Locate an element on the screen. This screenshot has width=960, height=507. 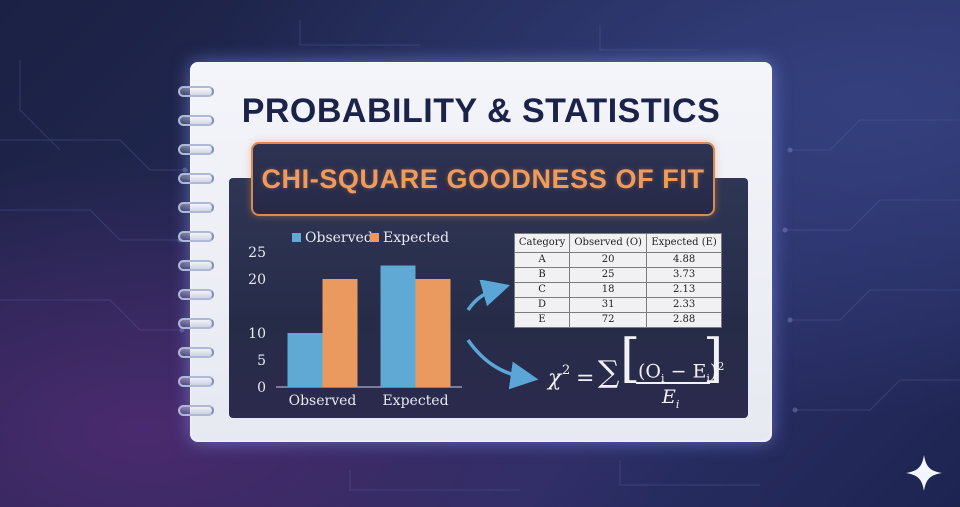
table-cell: 4.88 is located at coordinates (684, 260).